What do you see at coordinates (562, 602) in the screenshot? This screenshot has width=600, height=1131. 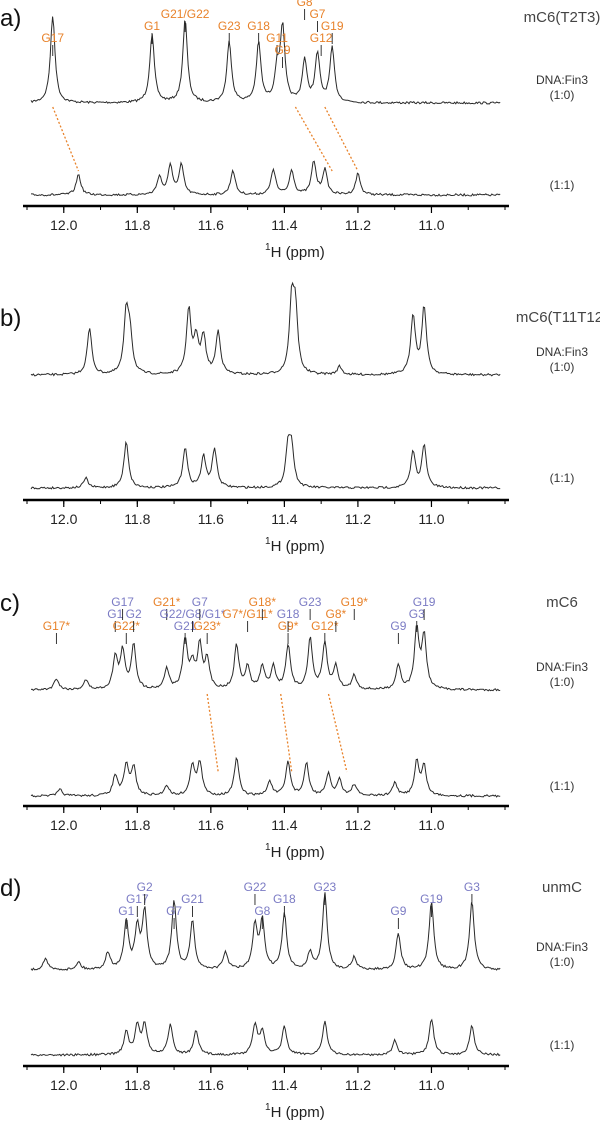 I see `sample-title: mC6` at bounding box center [562, 602].